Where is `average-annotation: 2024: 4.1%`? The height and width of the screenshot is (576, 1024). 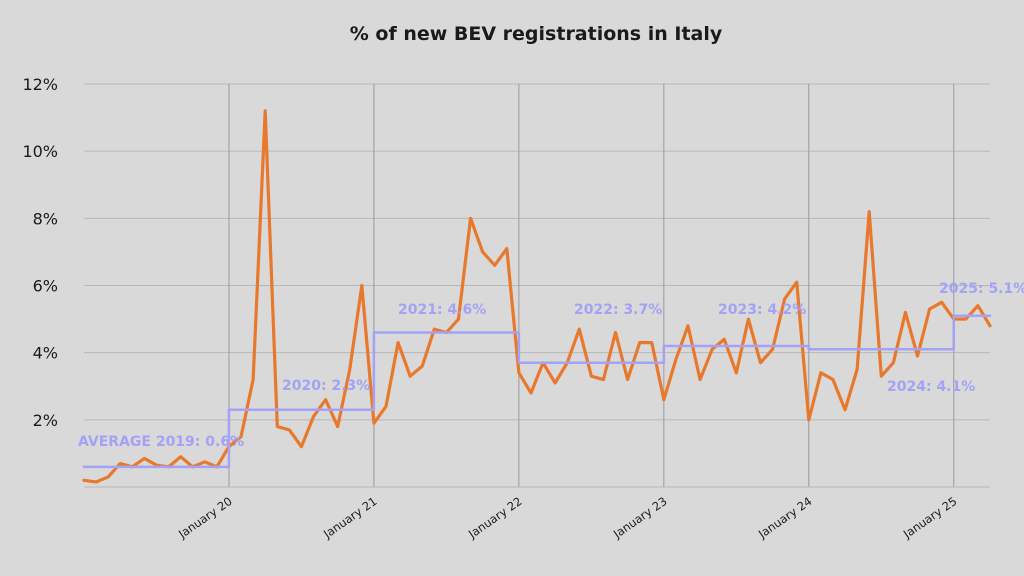
average-annotation: 2024: 4.1% is located at coordinates (931, 387).